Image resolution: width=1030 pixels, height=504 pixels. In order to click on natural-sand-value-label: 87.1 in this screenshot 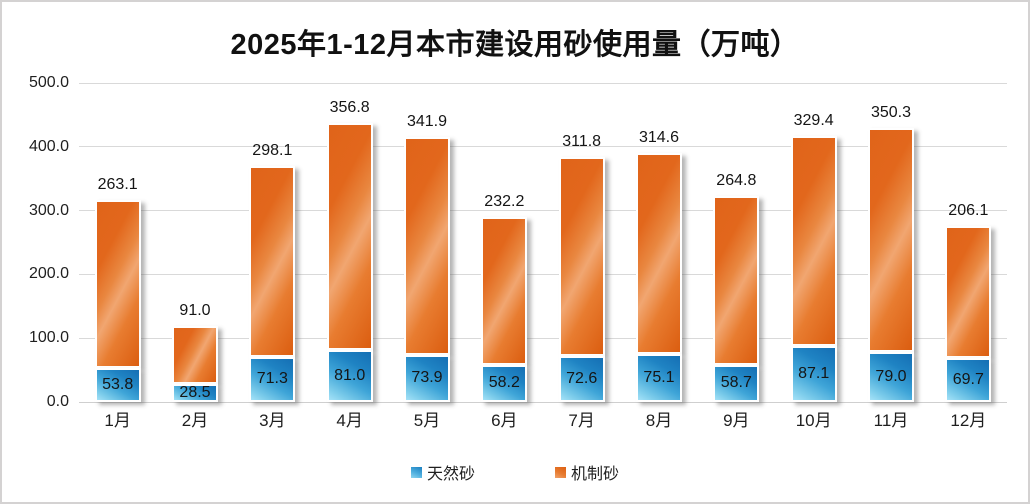, I will do `click(814, 374)`.